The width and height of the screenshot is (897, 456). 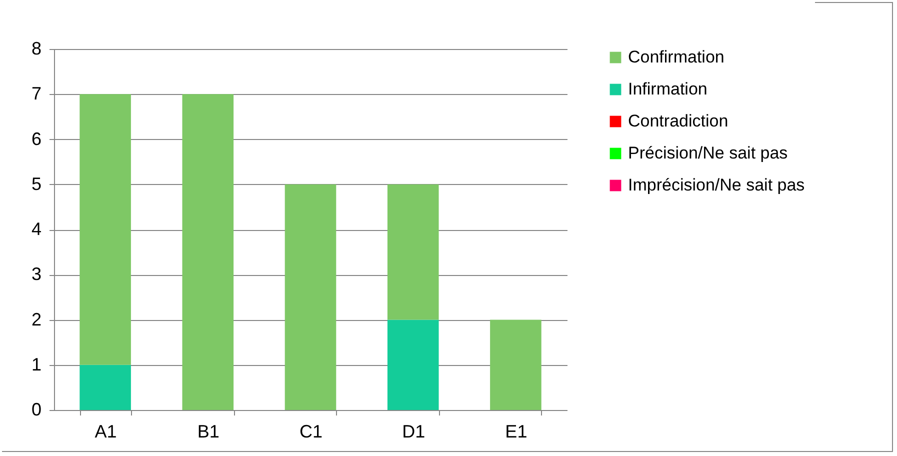 What do you see at coordinates (36, 364) in the screenshot?
I see `y-tick-label: 1` at bounding box center [36, 364].